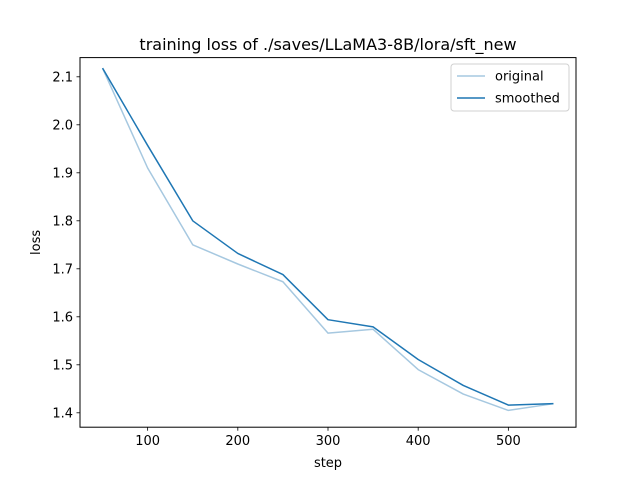  Describe the element at coordinates (418, 441) in the screenshot. I see `x-tick-label: 400` at that location.